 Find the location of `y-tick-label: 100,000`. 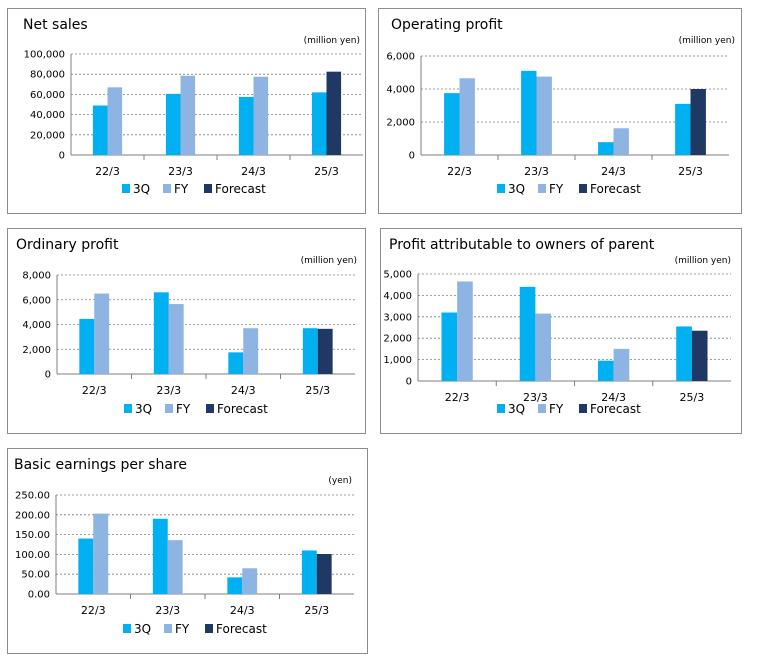

y-tick-label: 100,000 is located at coordinates (44, 55).